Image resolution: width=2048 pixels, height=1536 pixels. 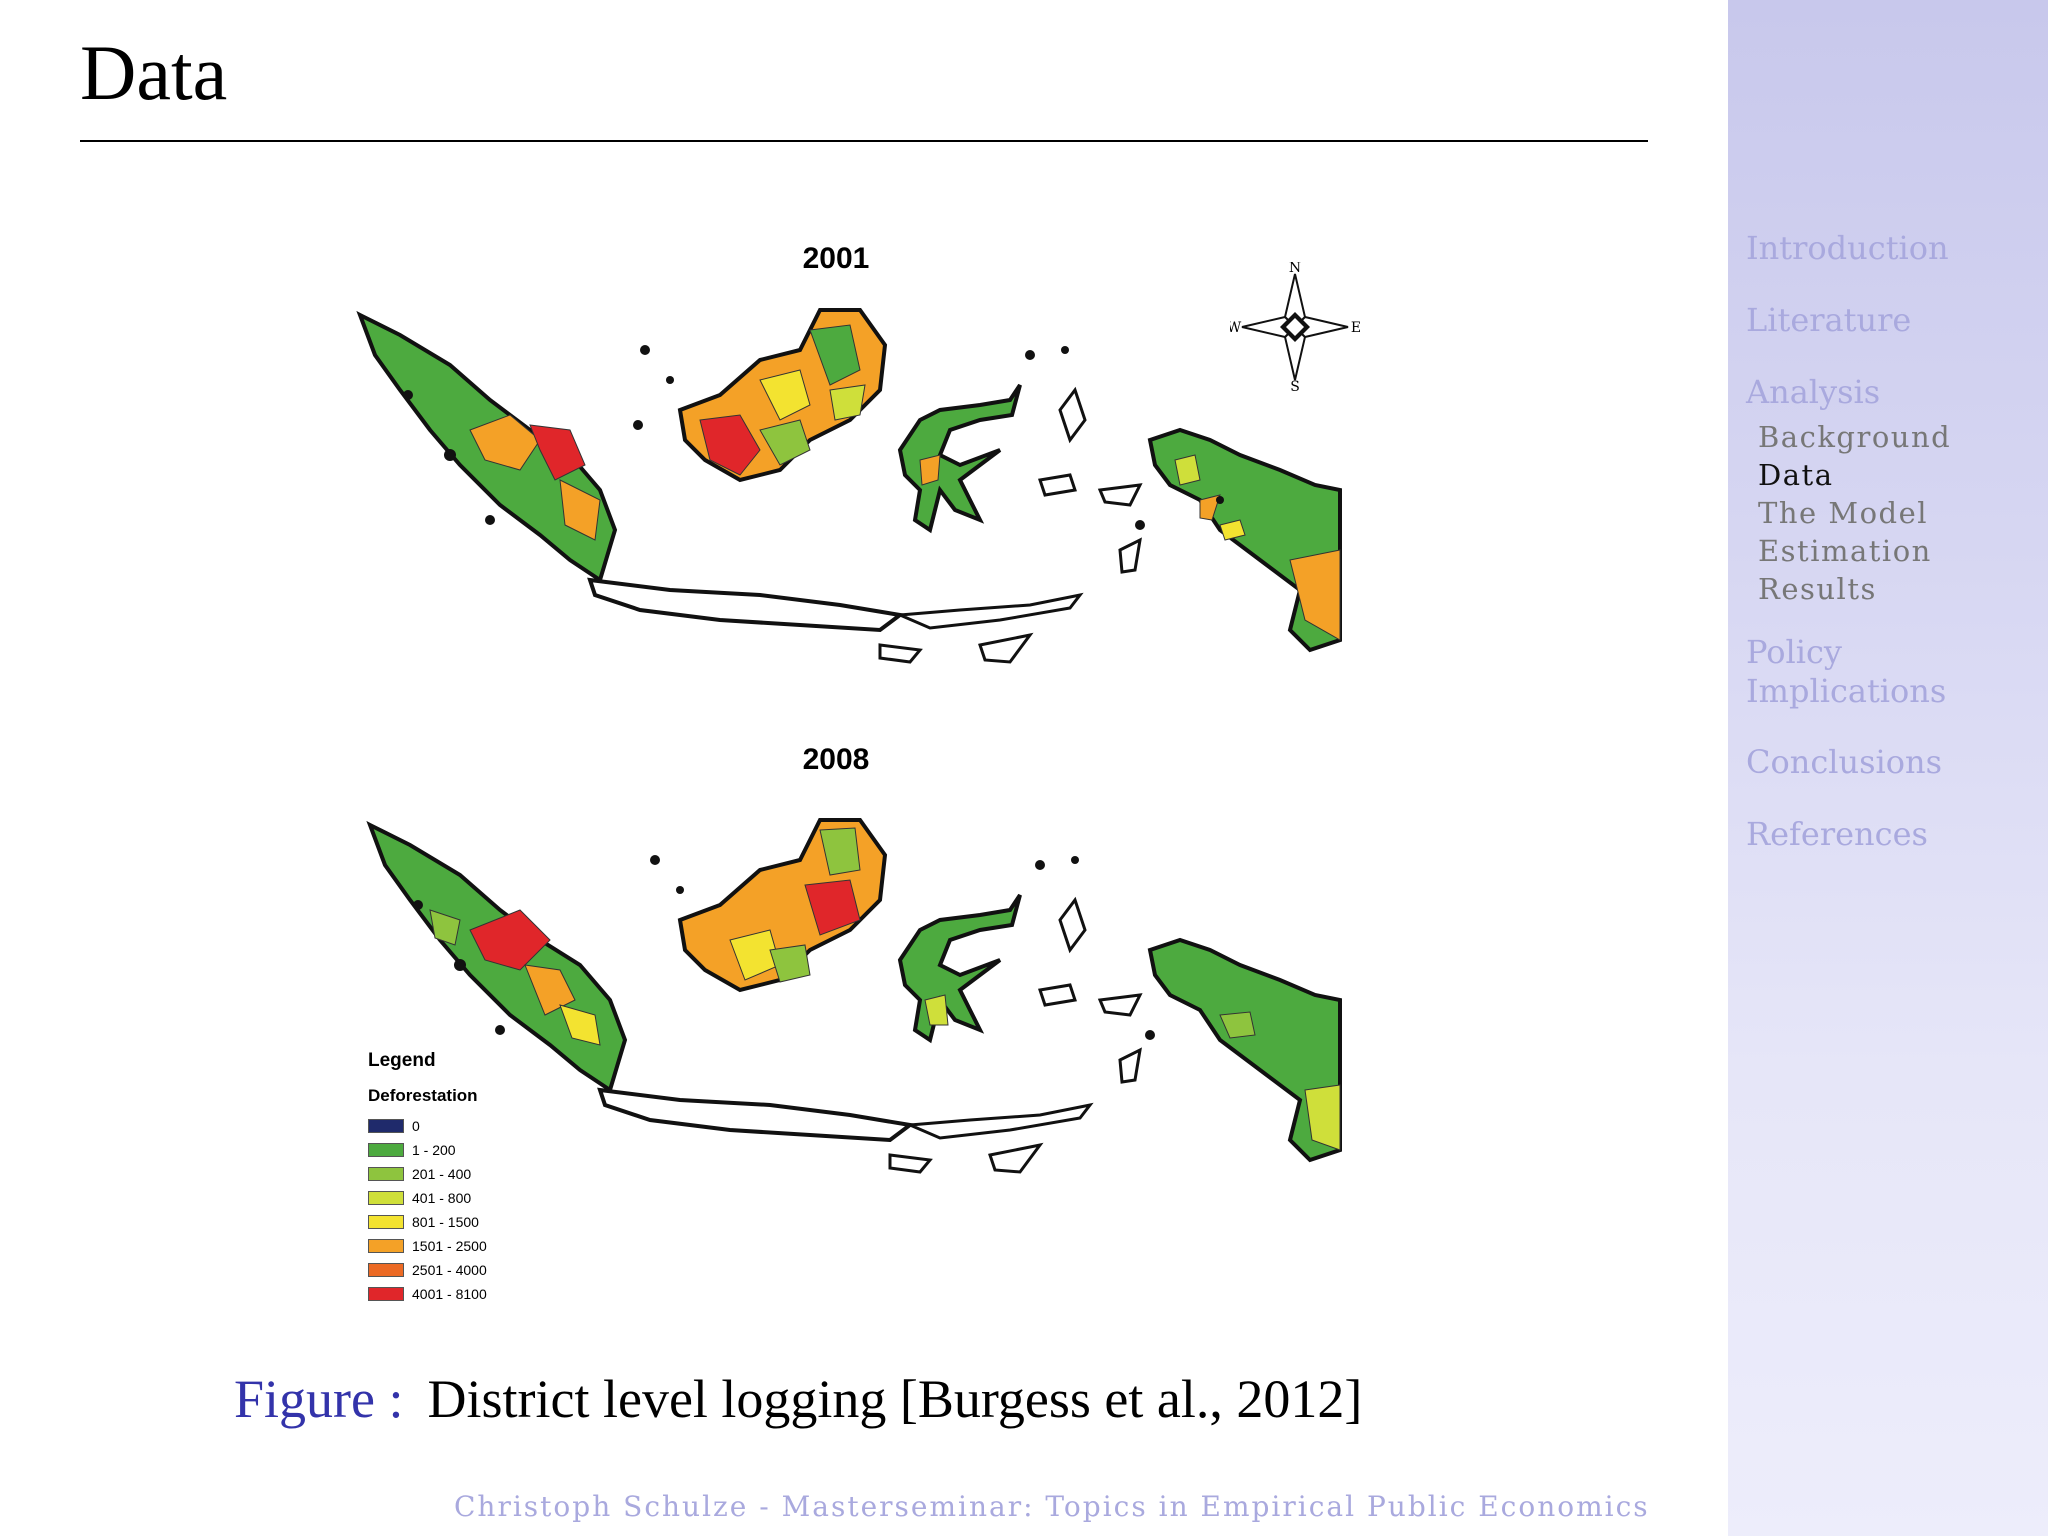 What do you see at coordinates (442, 1174) in the screenshot?
I see `legend-label: 201 - 400` at bounding box center [442, 1174].